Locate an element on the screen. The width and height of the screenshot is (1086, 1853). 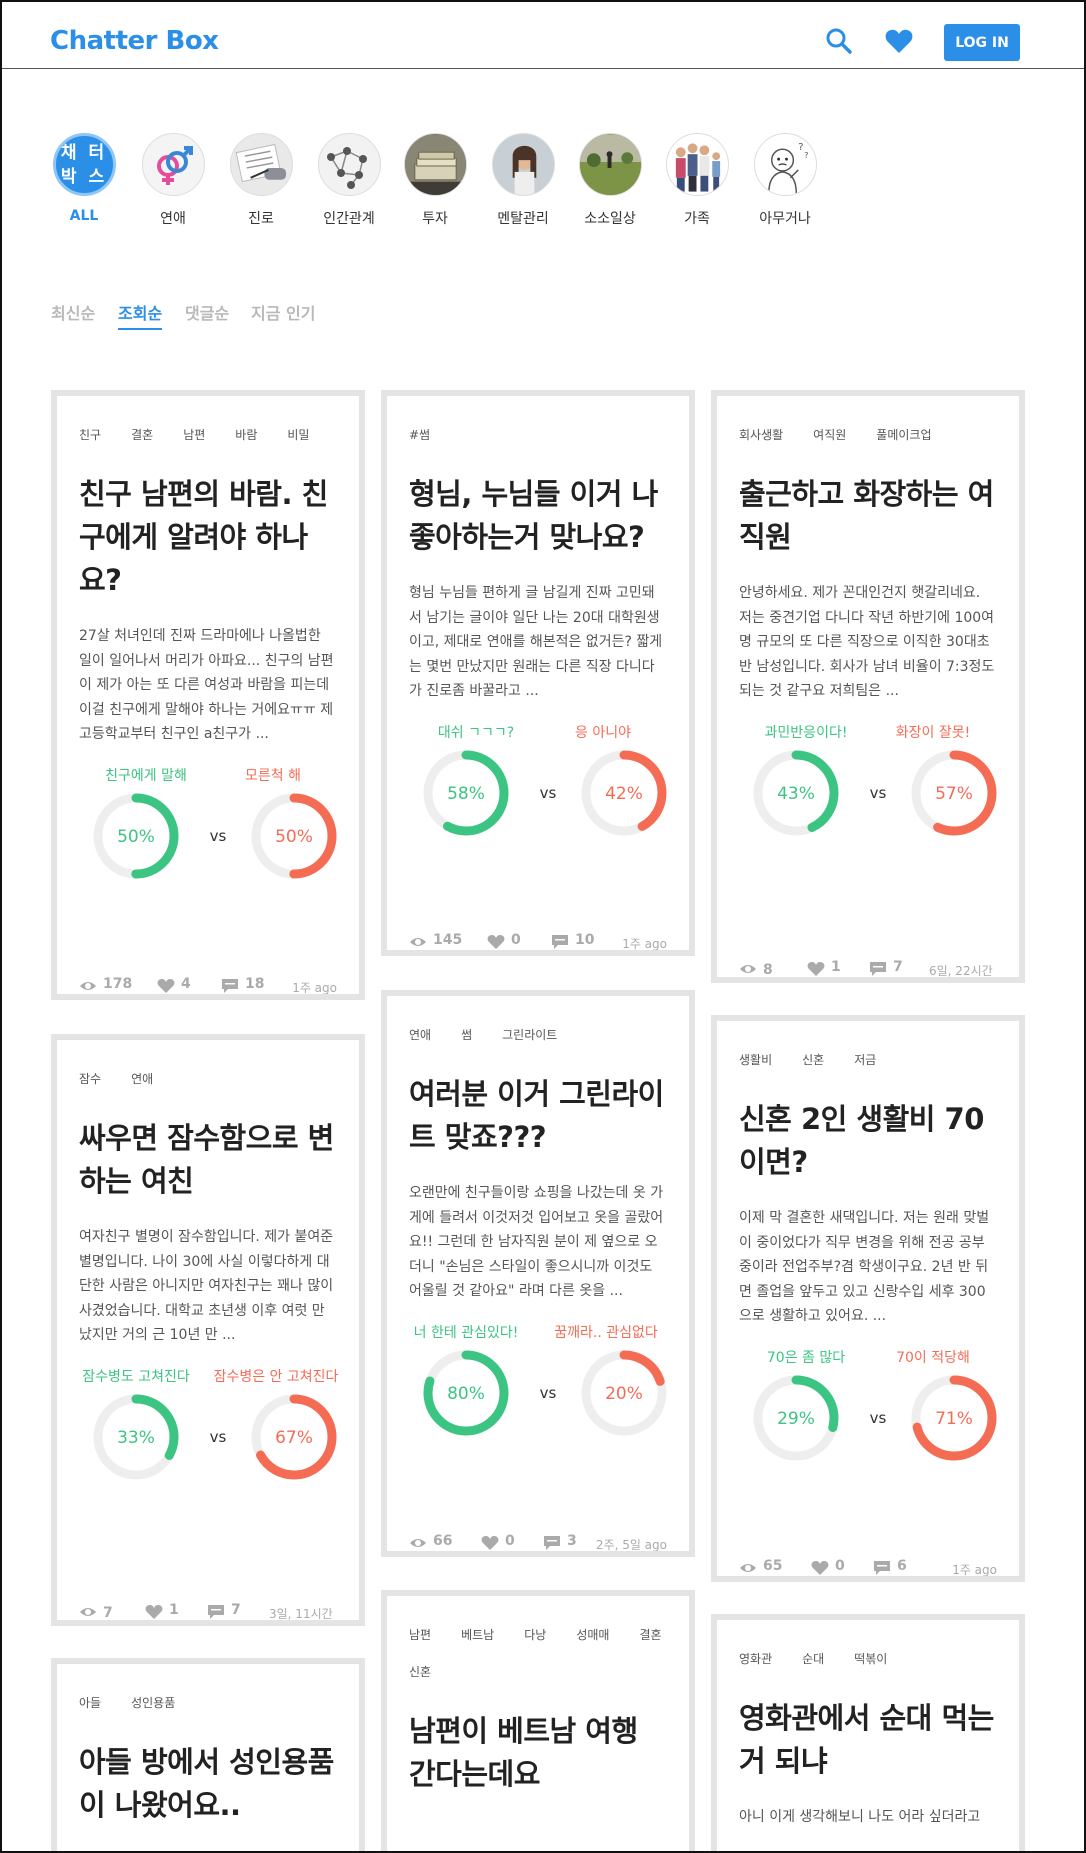
post-title: 남편이 베트남 여행 간다는데요 is located at coordinates (523, 1752).